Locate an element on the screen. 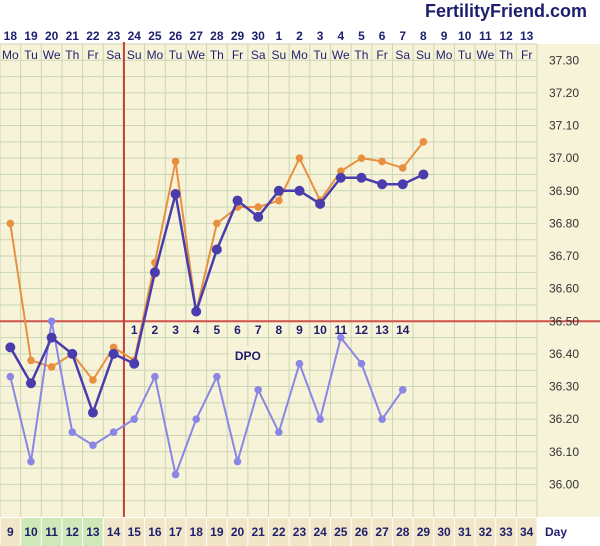 This screenshot has height=546, width=600. cycle-day-label: 29 is located at coordinates (424, 532).